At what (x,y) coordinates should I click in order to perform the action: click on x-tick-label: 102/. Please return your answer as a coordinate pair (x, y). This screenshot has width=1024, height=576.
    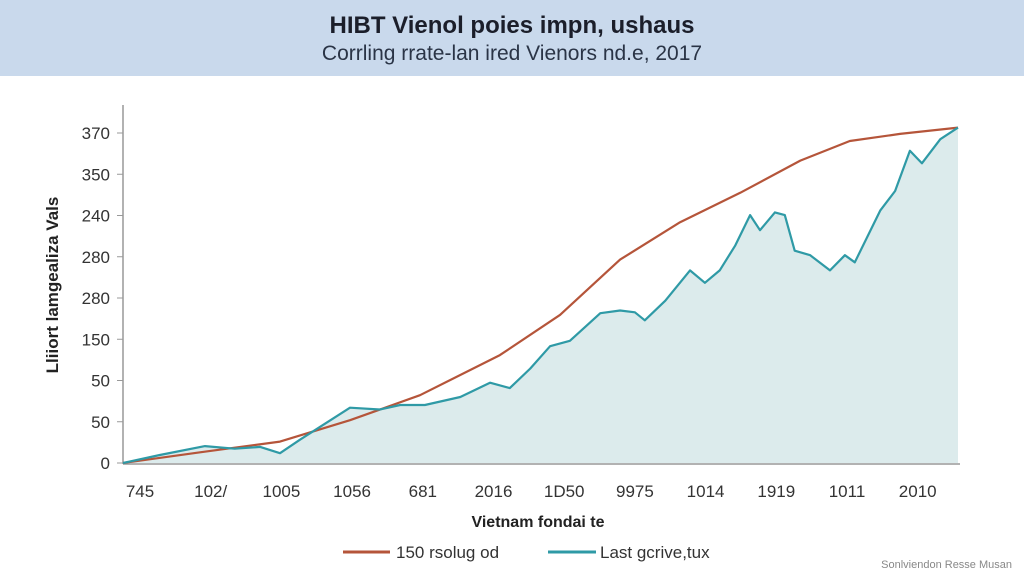
    Looking at the image, I should click on (210, 491).